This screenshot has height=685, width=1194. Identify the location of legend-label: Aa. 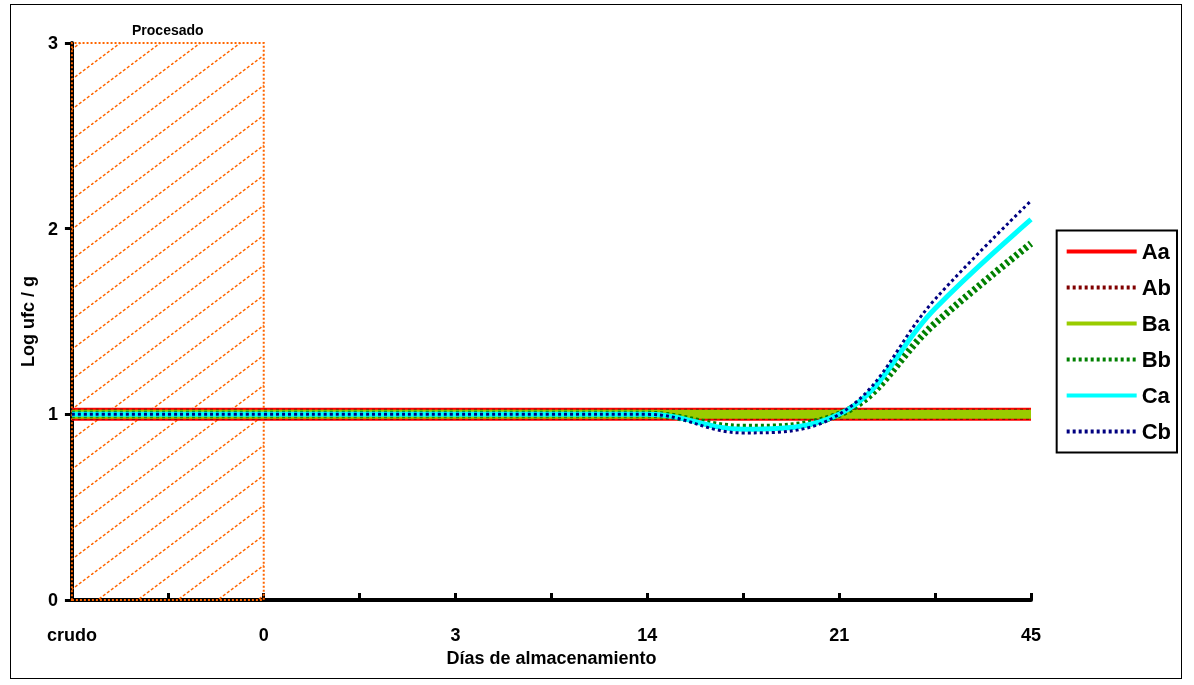
(1156, 251).